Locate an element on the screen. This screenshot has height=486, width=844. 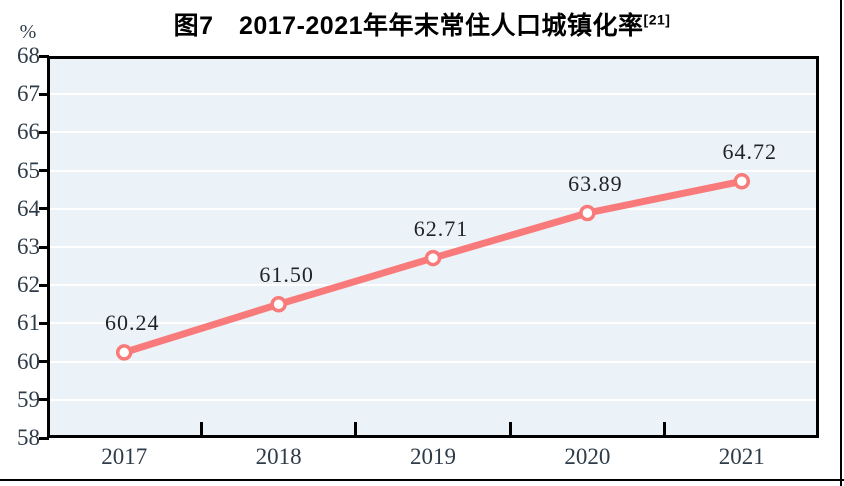
data-point-label: 61.50 is located at coordinates (286, 275).